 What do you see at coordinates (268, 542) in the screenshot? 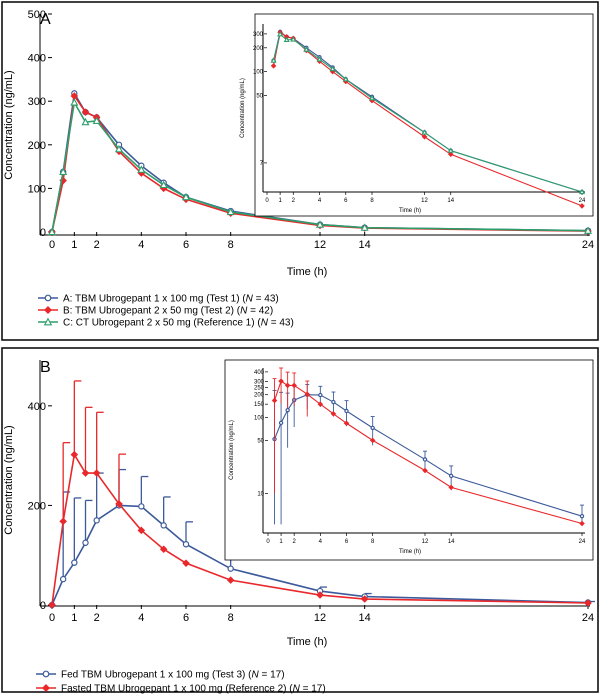
I see `bi-x-tick-label: 0` at bounding box center [268, 542].